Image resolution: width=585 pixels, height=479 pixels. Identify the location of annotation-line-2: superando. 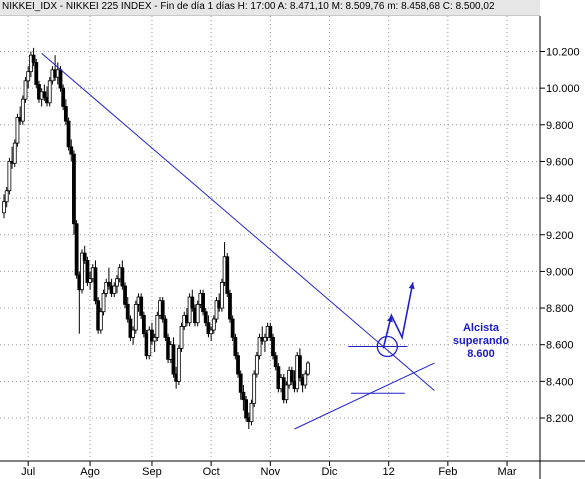
(481, 341).